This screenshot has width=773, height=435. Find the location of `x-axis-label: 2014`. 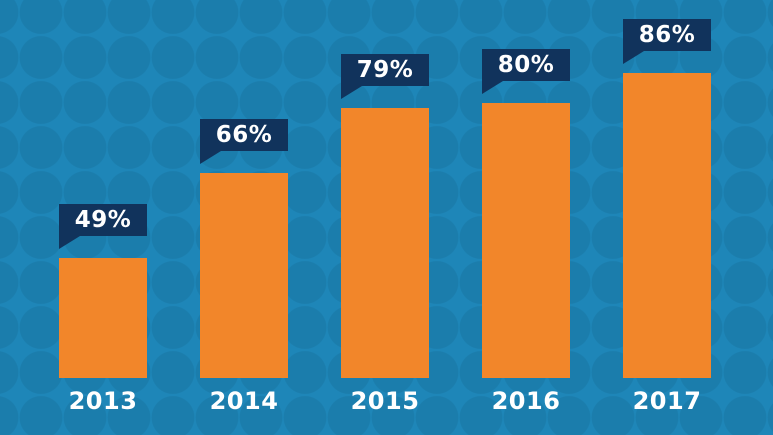

x-axis-label: 2014 is located at coordinates (244, 400).